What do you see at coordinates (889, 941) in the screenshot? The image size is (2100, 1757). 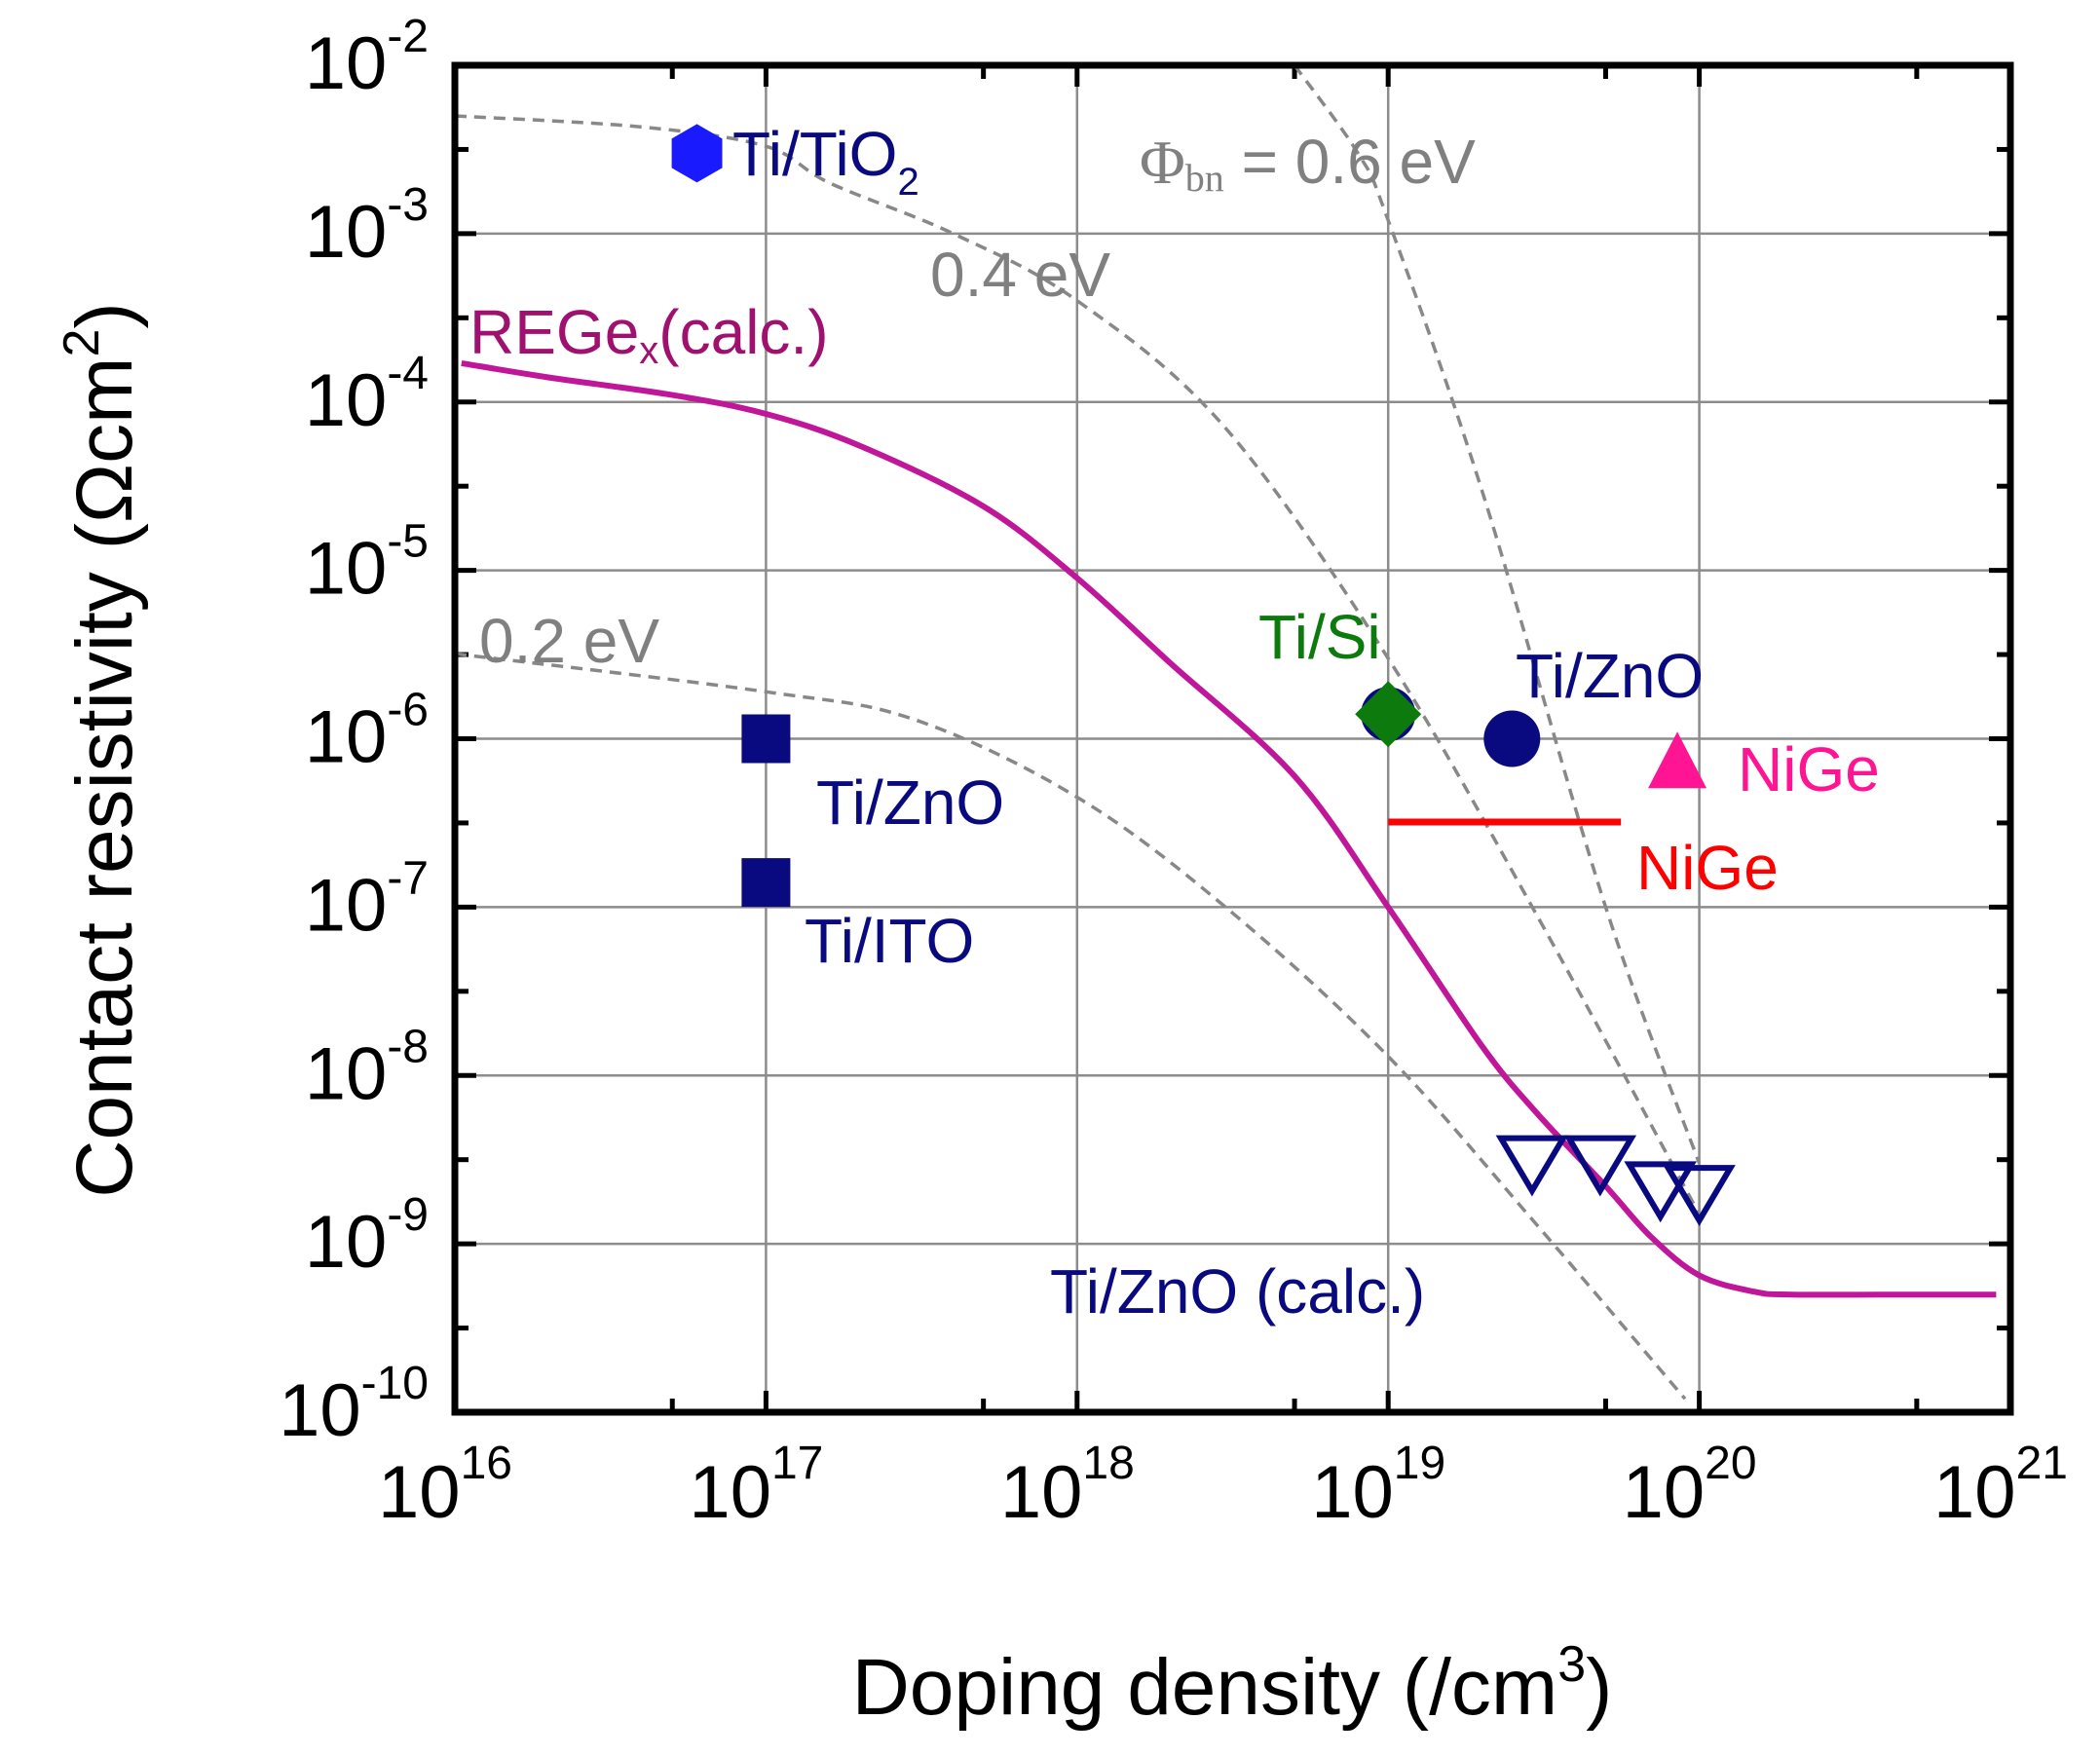 I see `label-ti-ito: Ti/ITO` at bounding box center [889, 941].